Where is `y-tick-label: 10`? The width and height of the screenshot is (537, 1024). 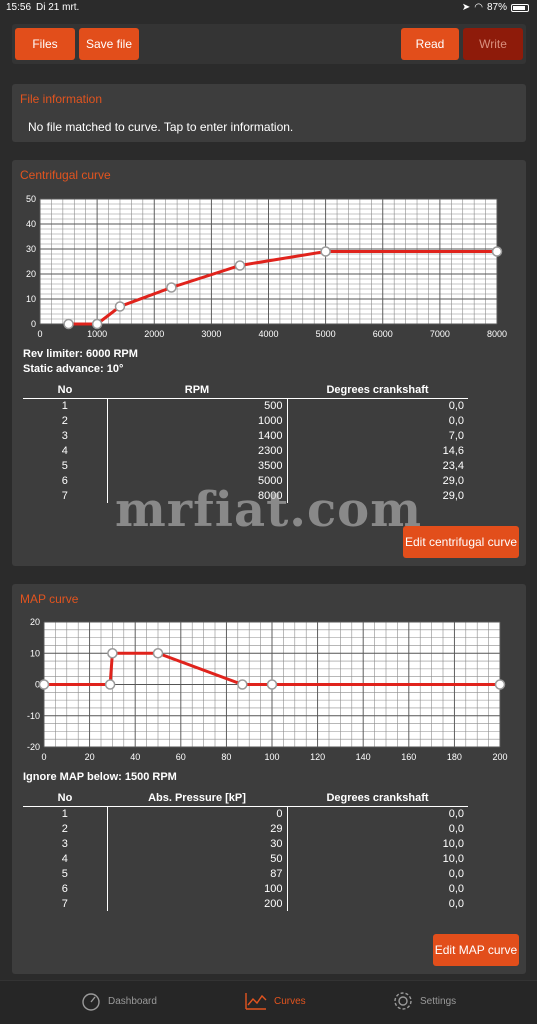
y-tick-label: 10 is located at coordinates (35, 653).